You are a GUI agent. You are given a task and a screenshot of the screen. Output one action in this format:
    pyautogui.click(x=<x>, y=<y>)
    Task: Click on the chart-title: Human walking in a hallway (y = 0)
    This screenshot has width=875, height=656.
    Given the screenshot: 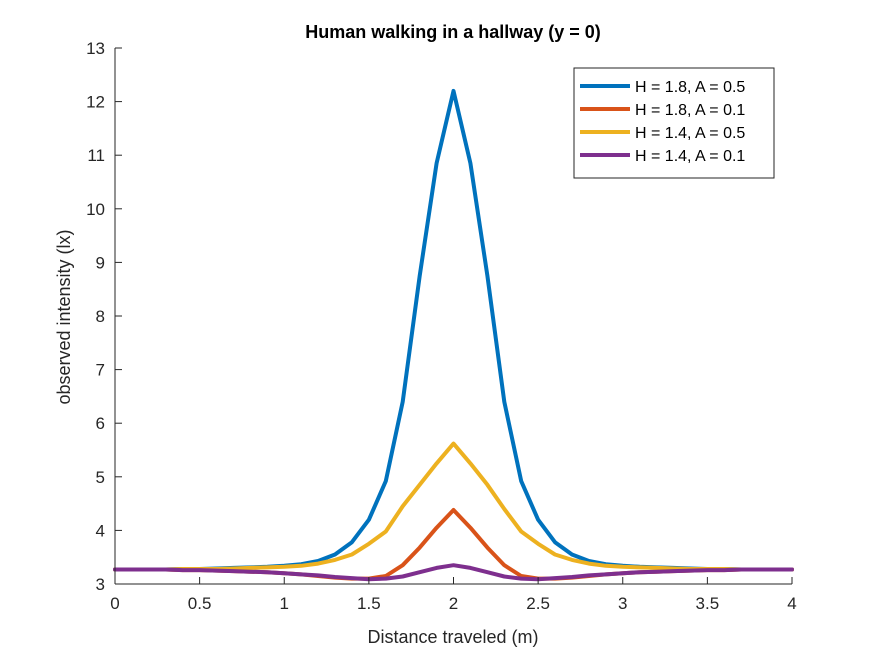 What is the action you would take?
    pyautogui.click(x=453, y=32)
    